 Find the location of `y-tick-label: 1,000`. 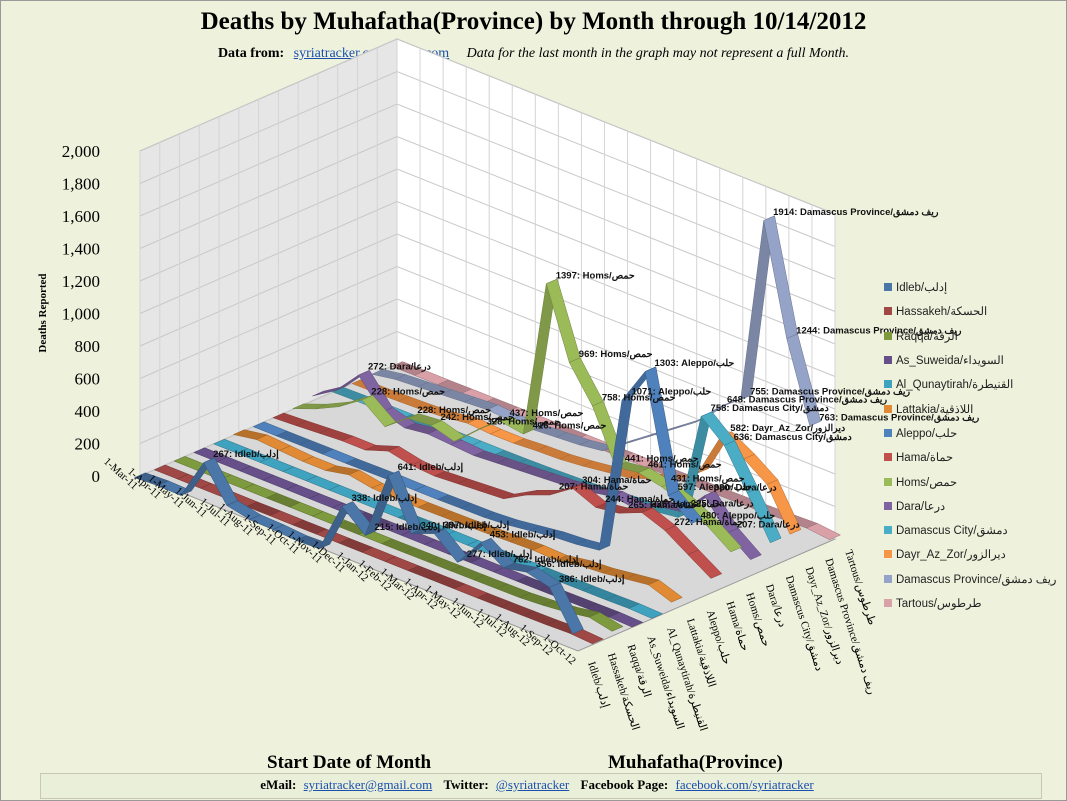

y-tick-label: 1,000 is located at coordinates (81, 314).